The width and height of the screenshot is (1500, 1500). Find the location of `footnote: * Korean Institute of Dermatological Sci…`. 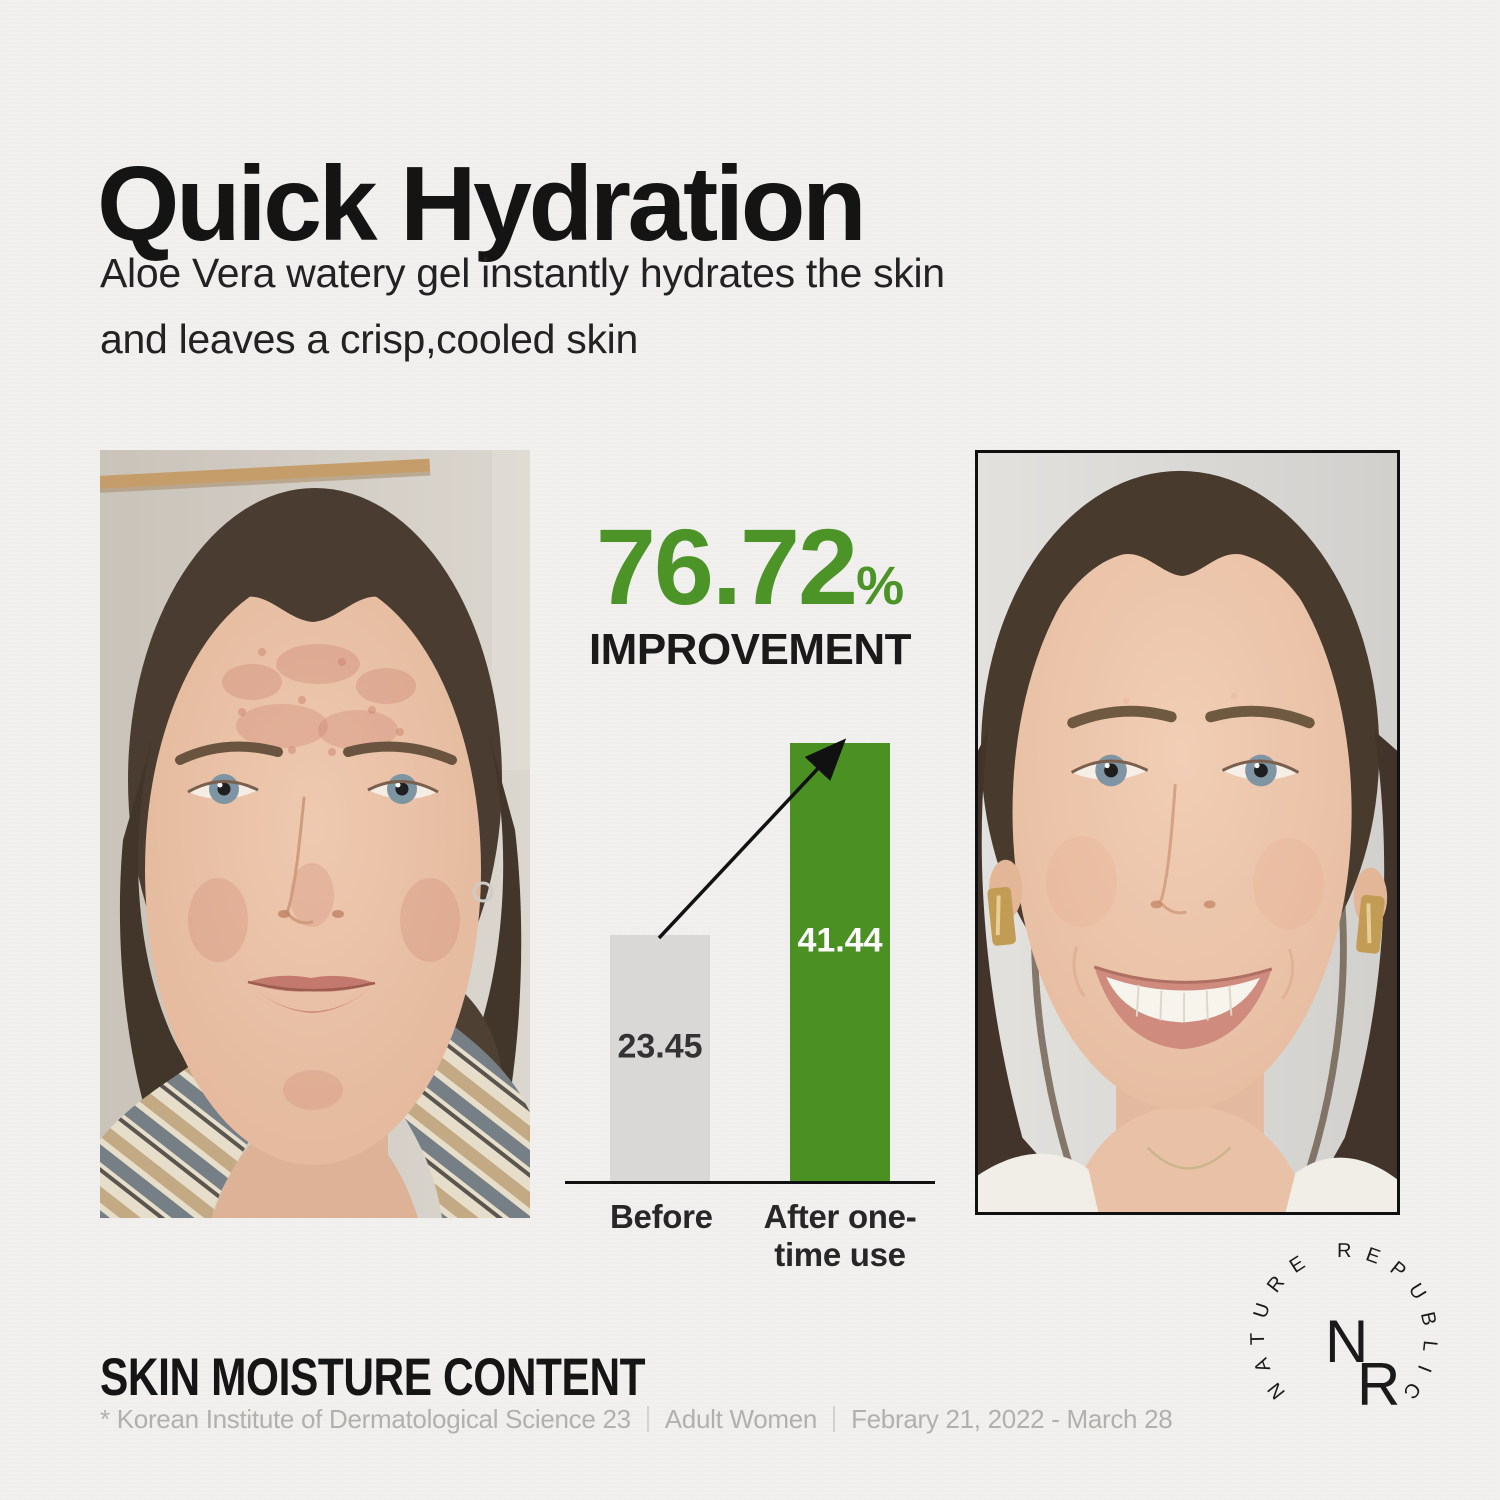

footnote: * Korean Institute of Dermatological Sci… is located at coordinates (636, 1419).